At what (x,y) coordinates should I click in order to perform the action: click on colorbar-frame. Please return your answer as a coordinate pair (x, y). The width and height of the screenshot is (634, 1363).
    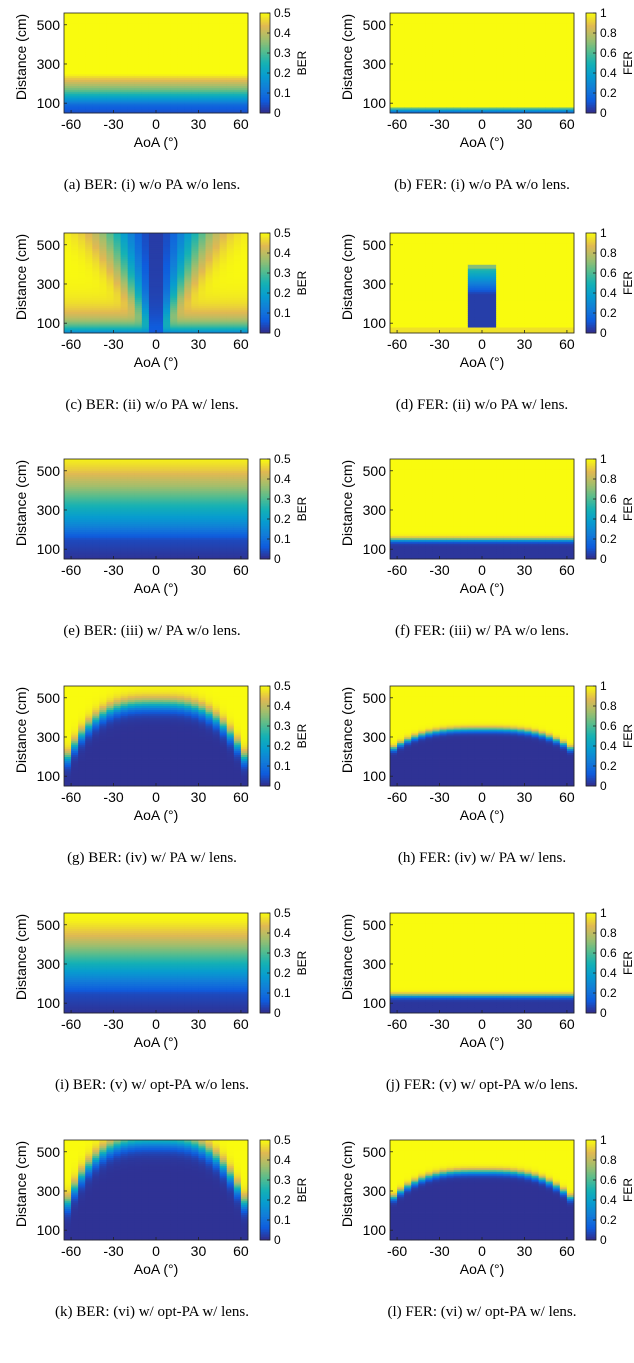
    Looking at the image, I should click on (265, 63).